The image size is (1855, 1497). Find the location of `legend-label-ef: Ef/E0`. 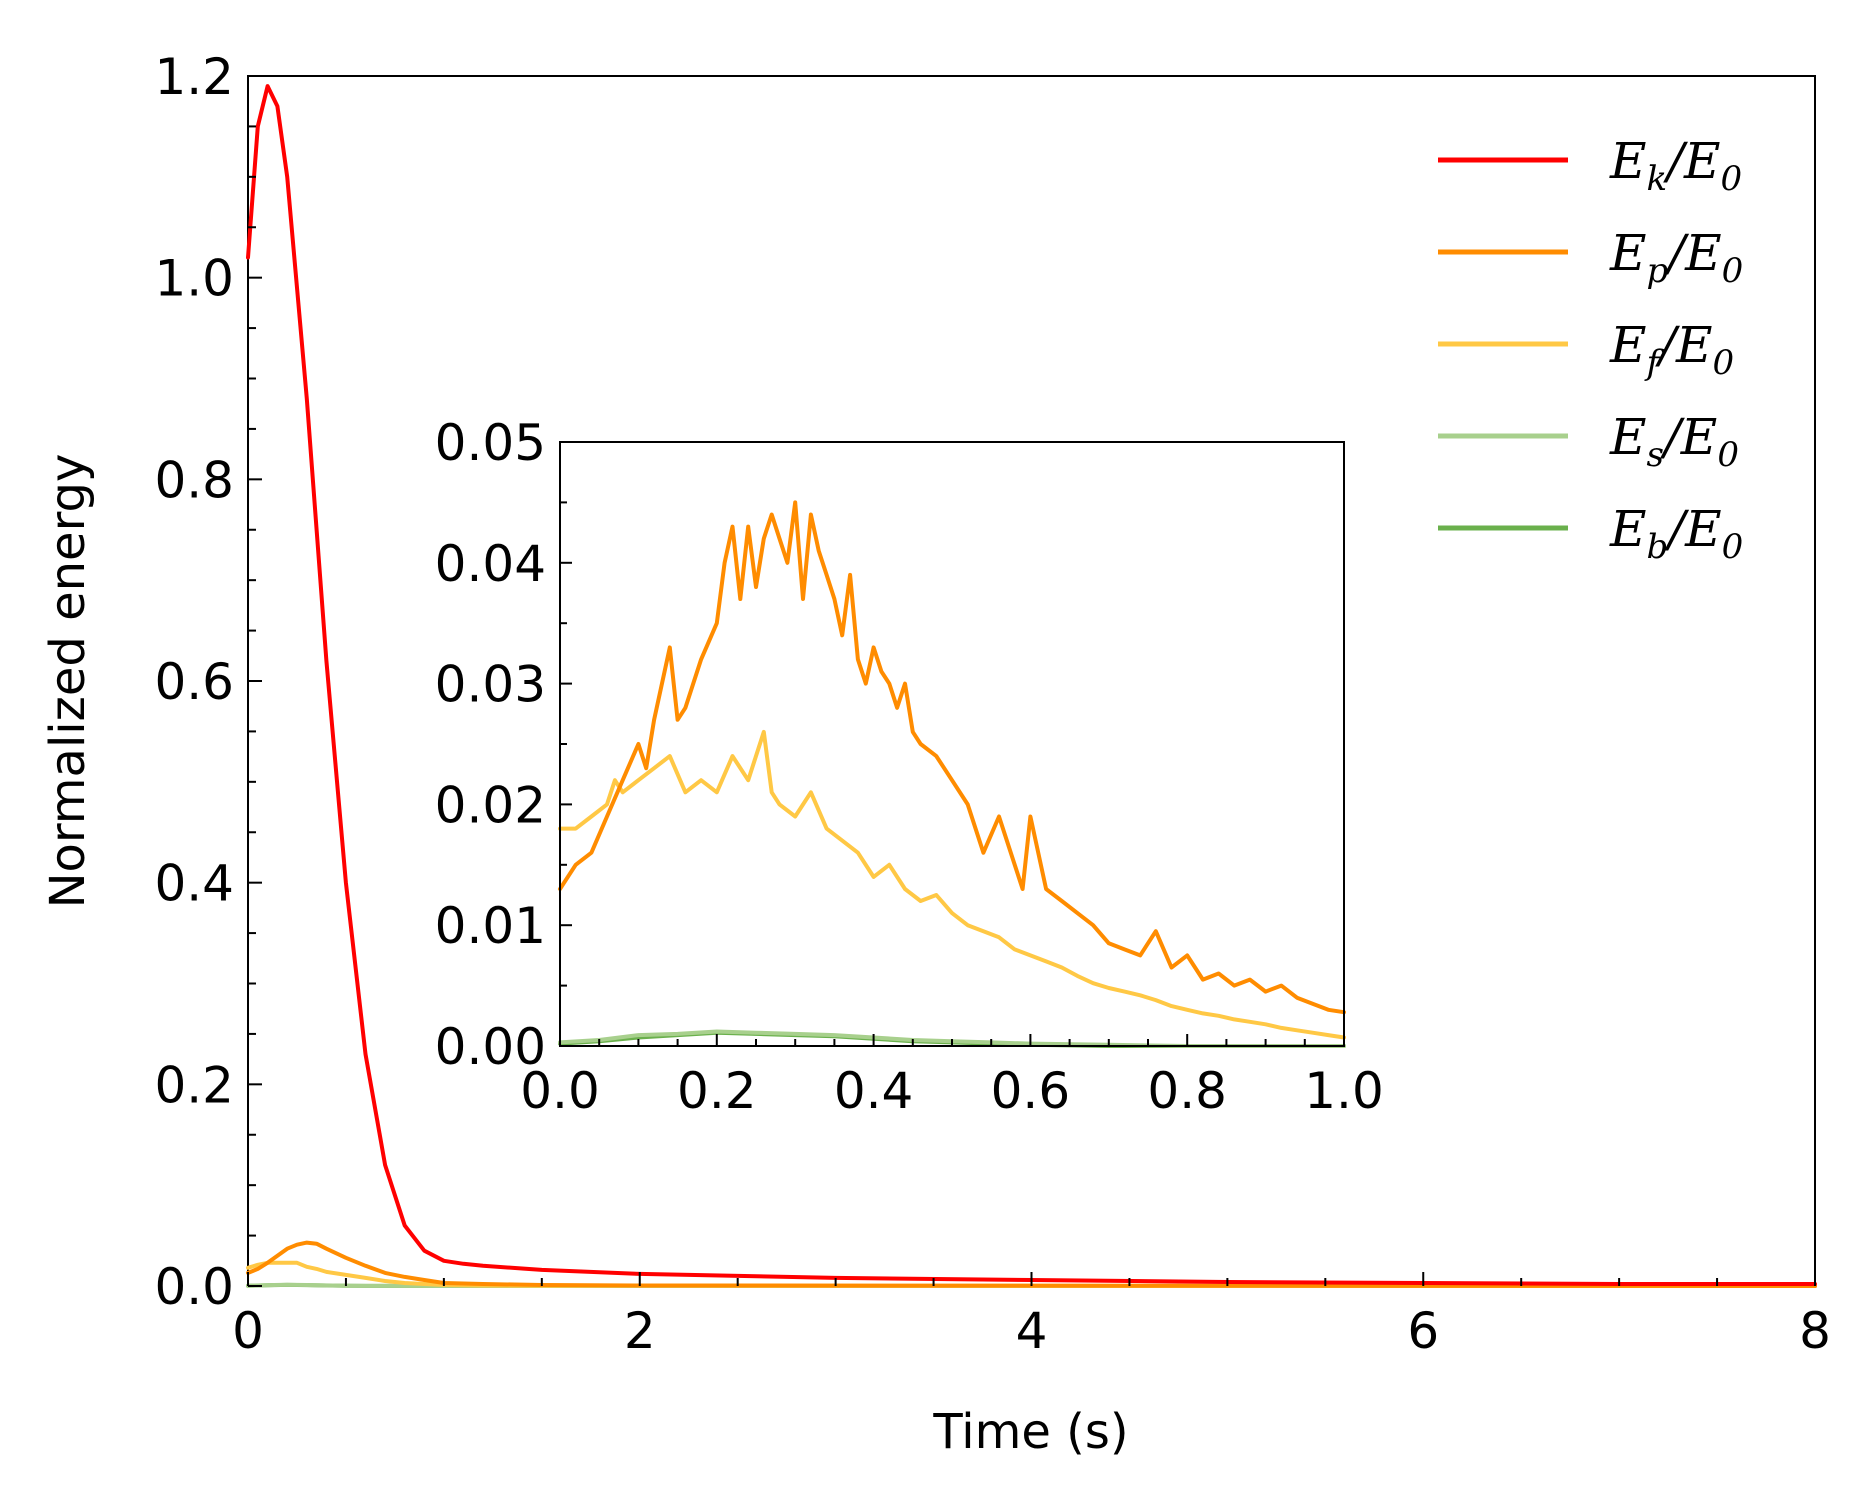

legend-label-ef: Ef/E0 is located at coordinates (1671, 349).